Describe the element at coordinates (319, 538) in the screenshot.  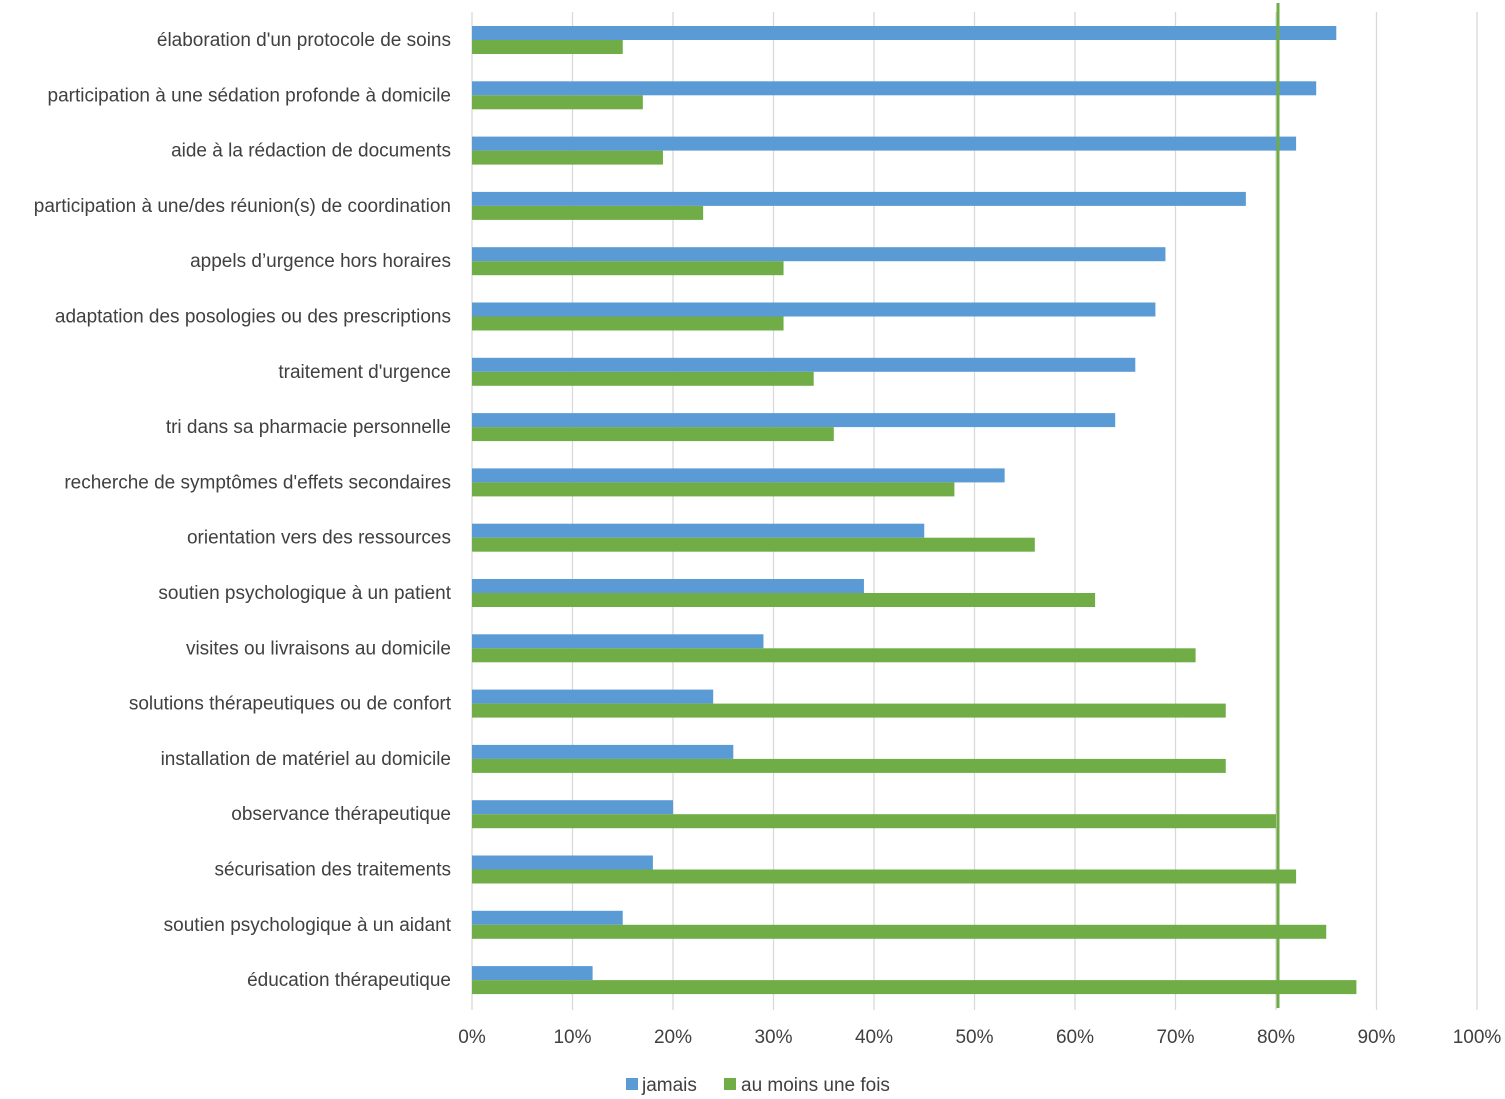
I see `category-label: orientation vers des ressources` at that location.